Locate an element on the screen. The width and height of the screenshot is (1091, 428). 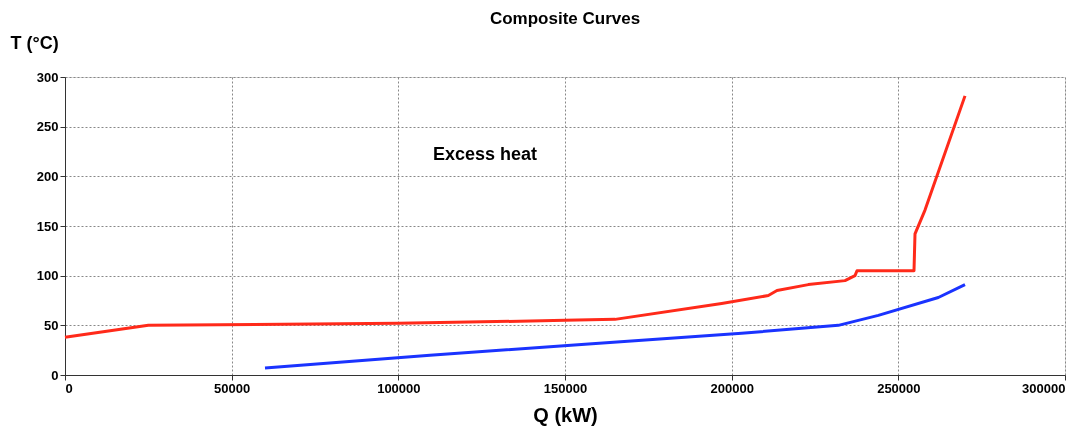
x-tick-label: 150000 is located at coordinates (565, 388).